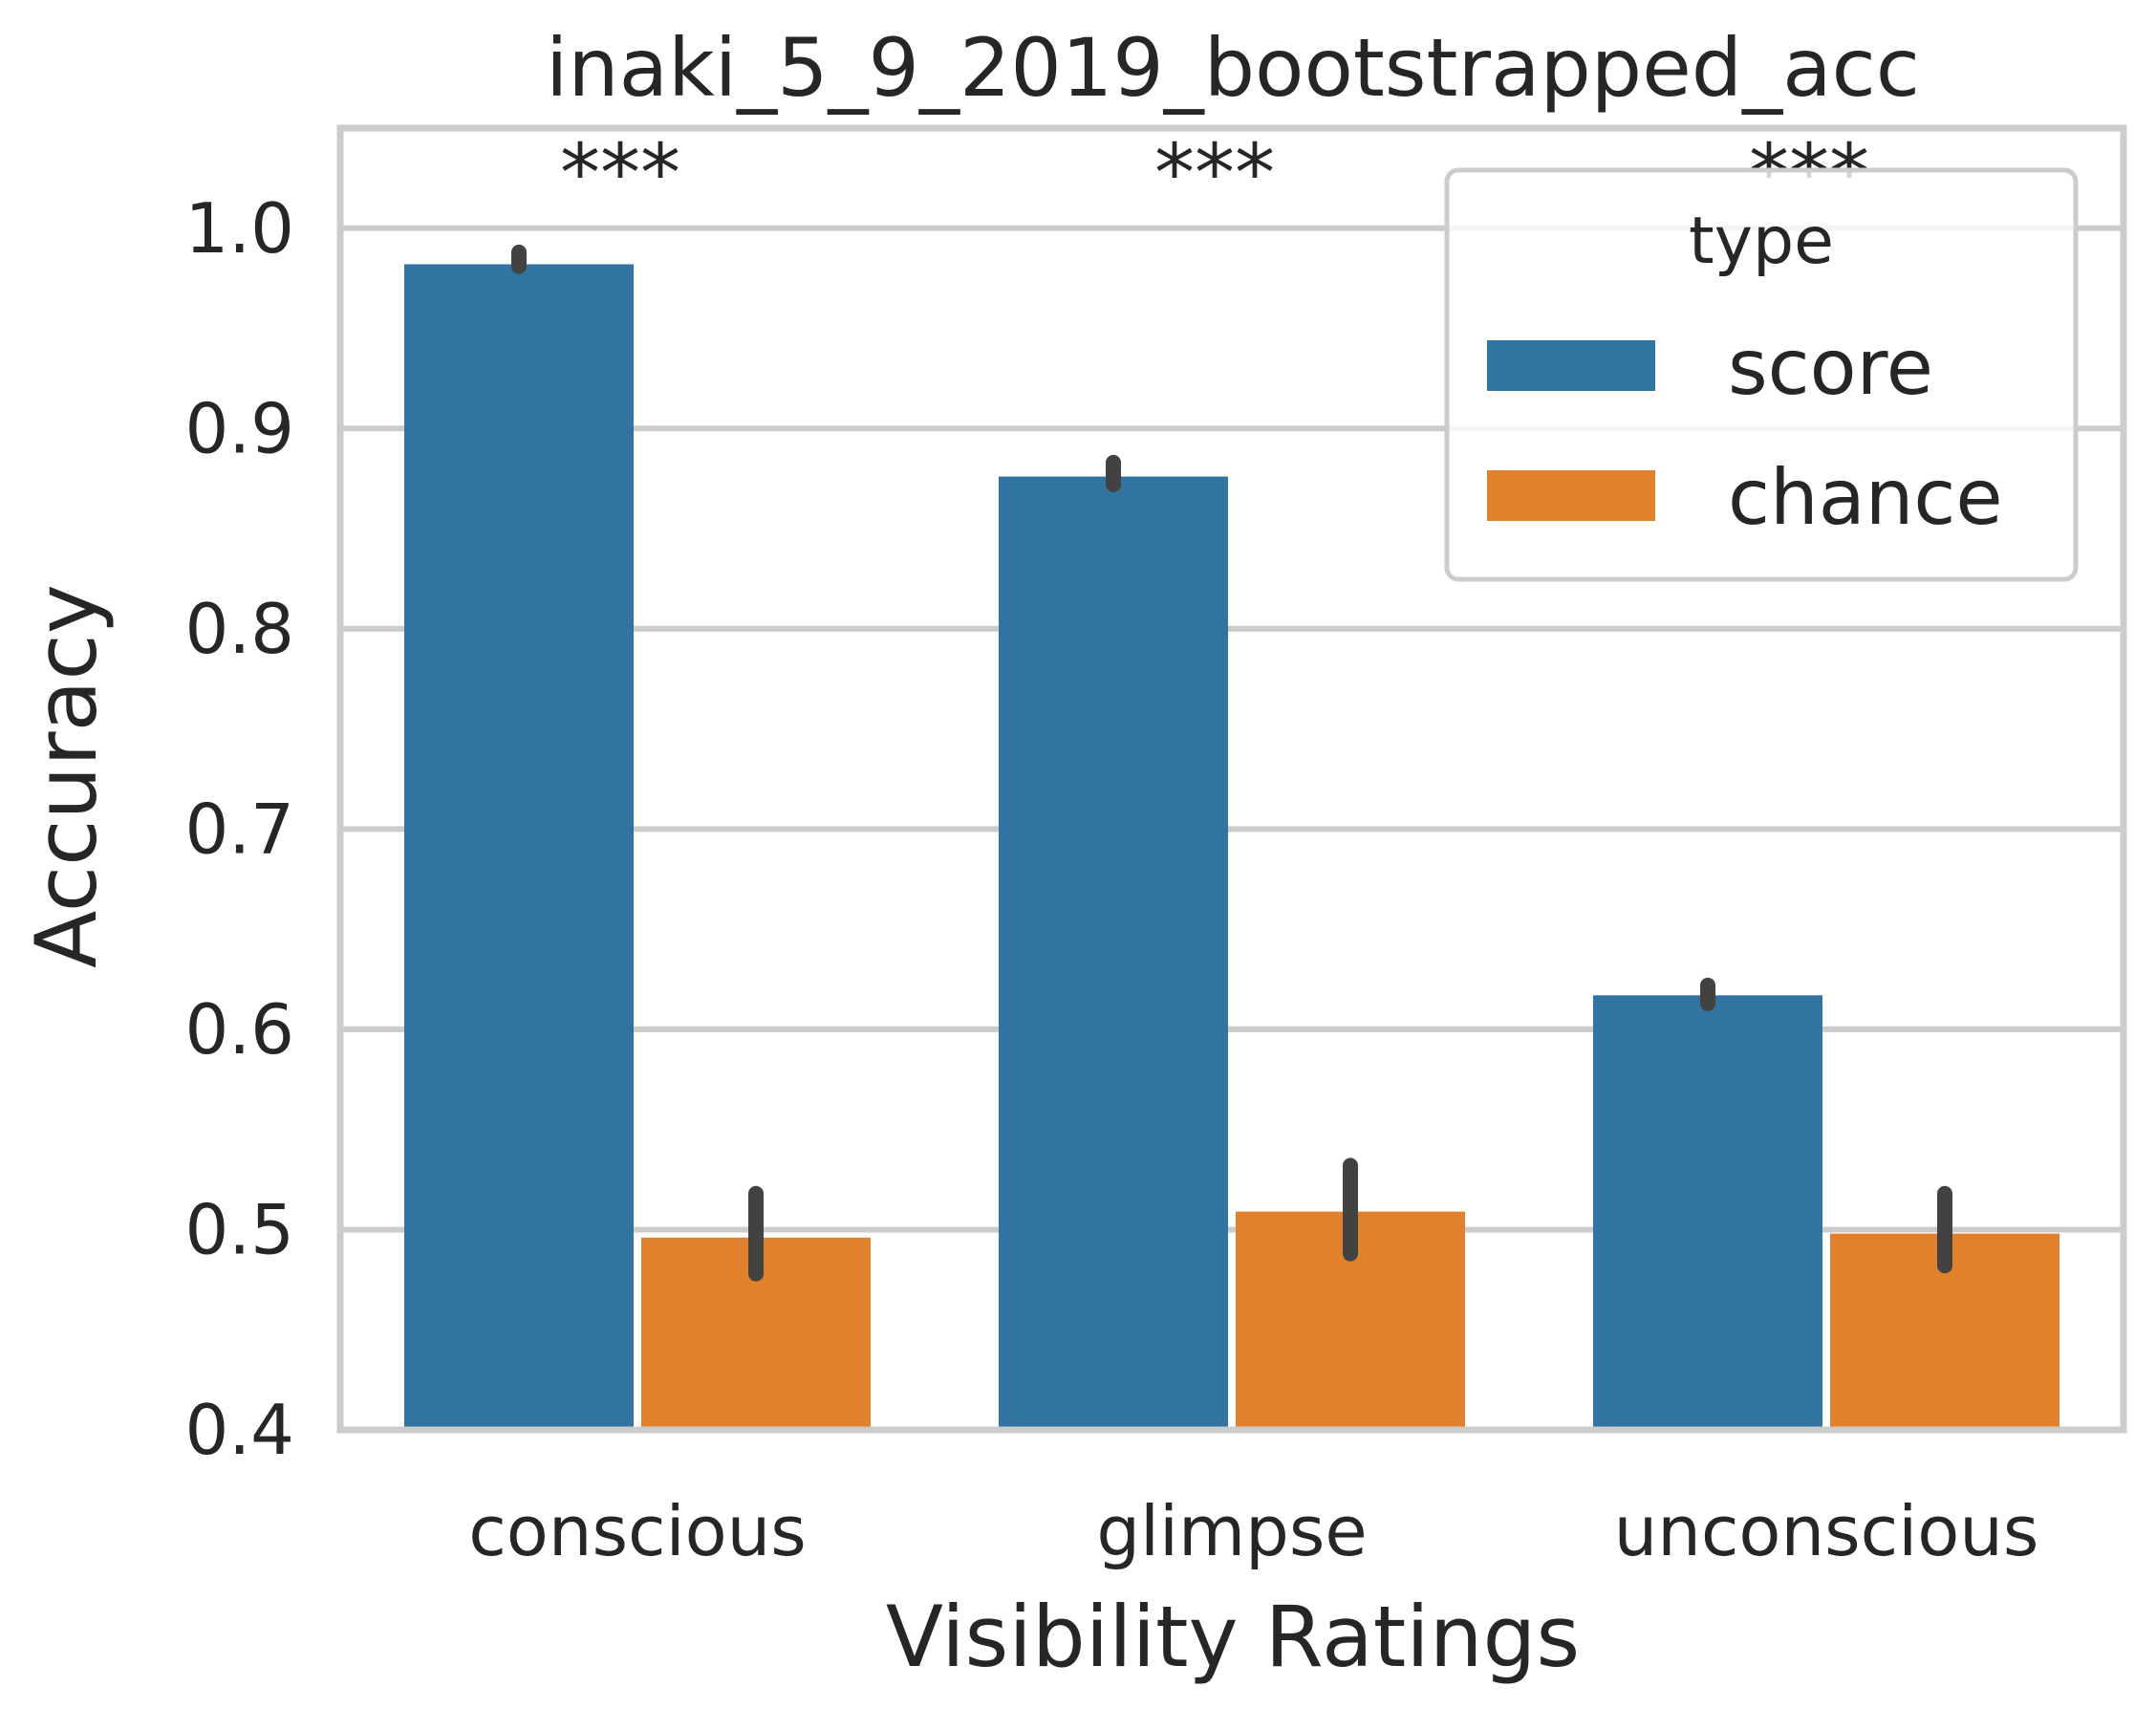 The width and height of the screenshot is (2156, 1709). Describe the element at coordinates (239, 629) in the screenshot. I see `y-tick-label: 0.8` at that location.